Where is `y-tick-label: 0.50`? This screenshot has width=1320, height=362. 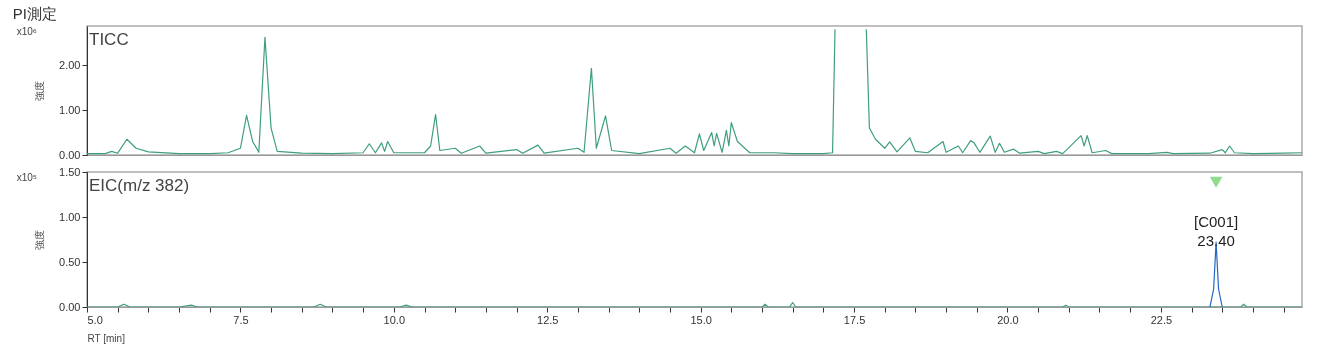 y-tick-label: 0.50 is located at coordinates (70, 261).